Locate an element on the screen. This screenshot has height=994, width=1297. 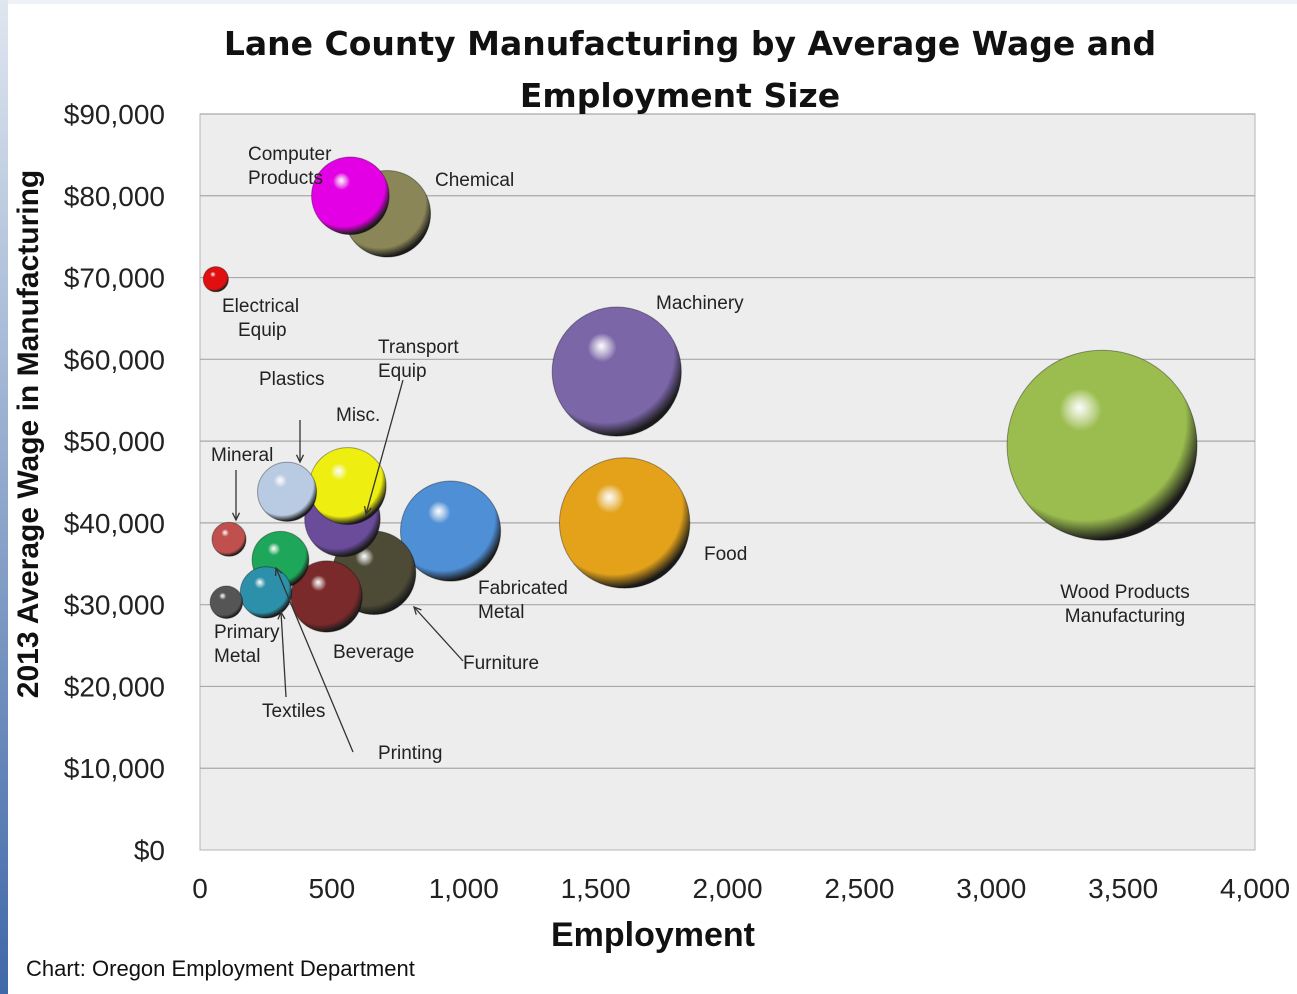
y-axis-title: 2013 Average Wage in Manufacturing is located at coordinates (28, 434).